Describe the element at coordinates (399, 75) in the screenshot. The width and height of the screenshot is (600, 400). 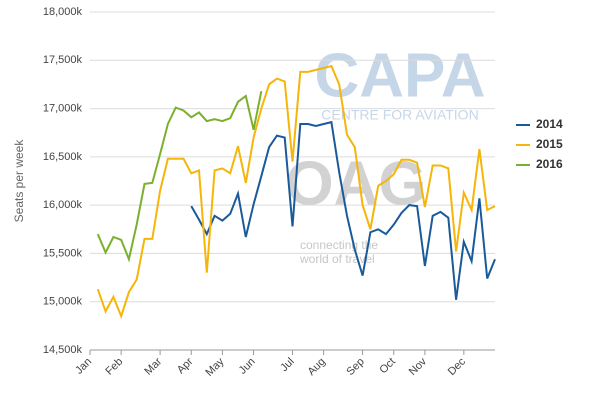
I see `watermark: CAPA` at that location.